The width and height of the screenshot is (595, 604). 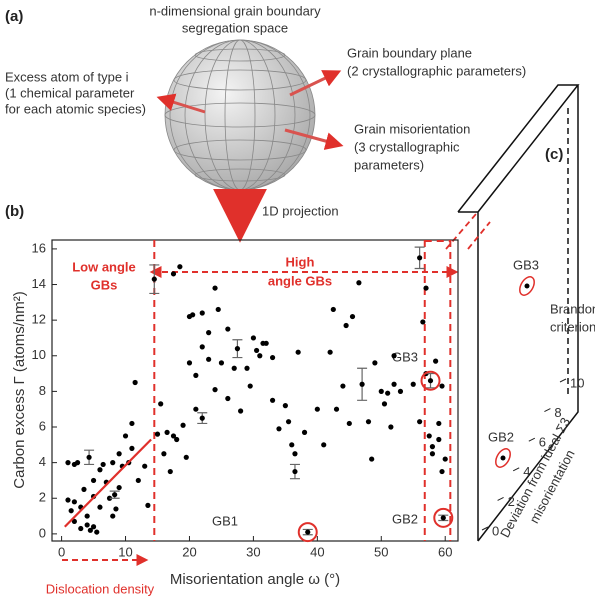 What do you see at coordinates (75, 108) in the screenshot?
I see `annotation: for each atomic species)` at bounding box center [75, 108].